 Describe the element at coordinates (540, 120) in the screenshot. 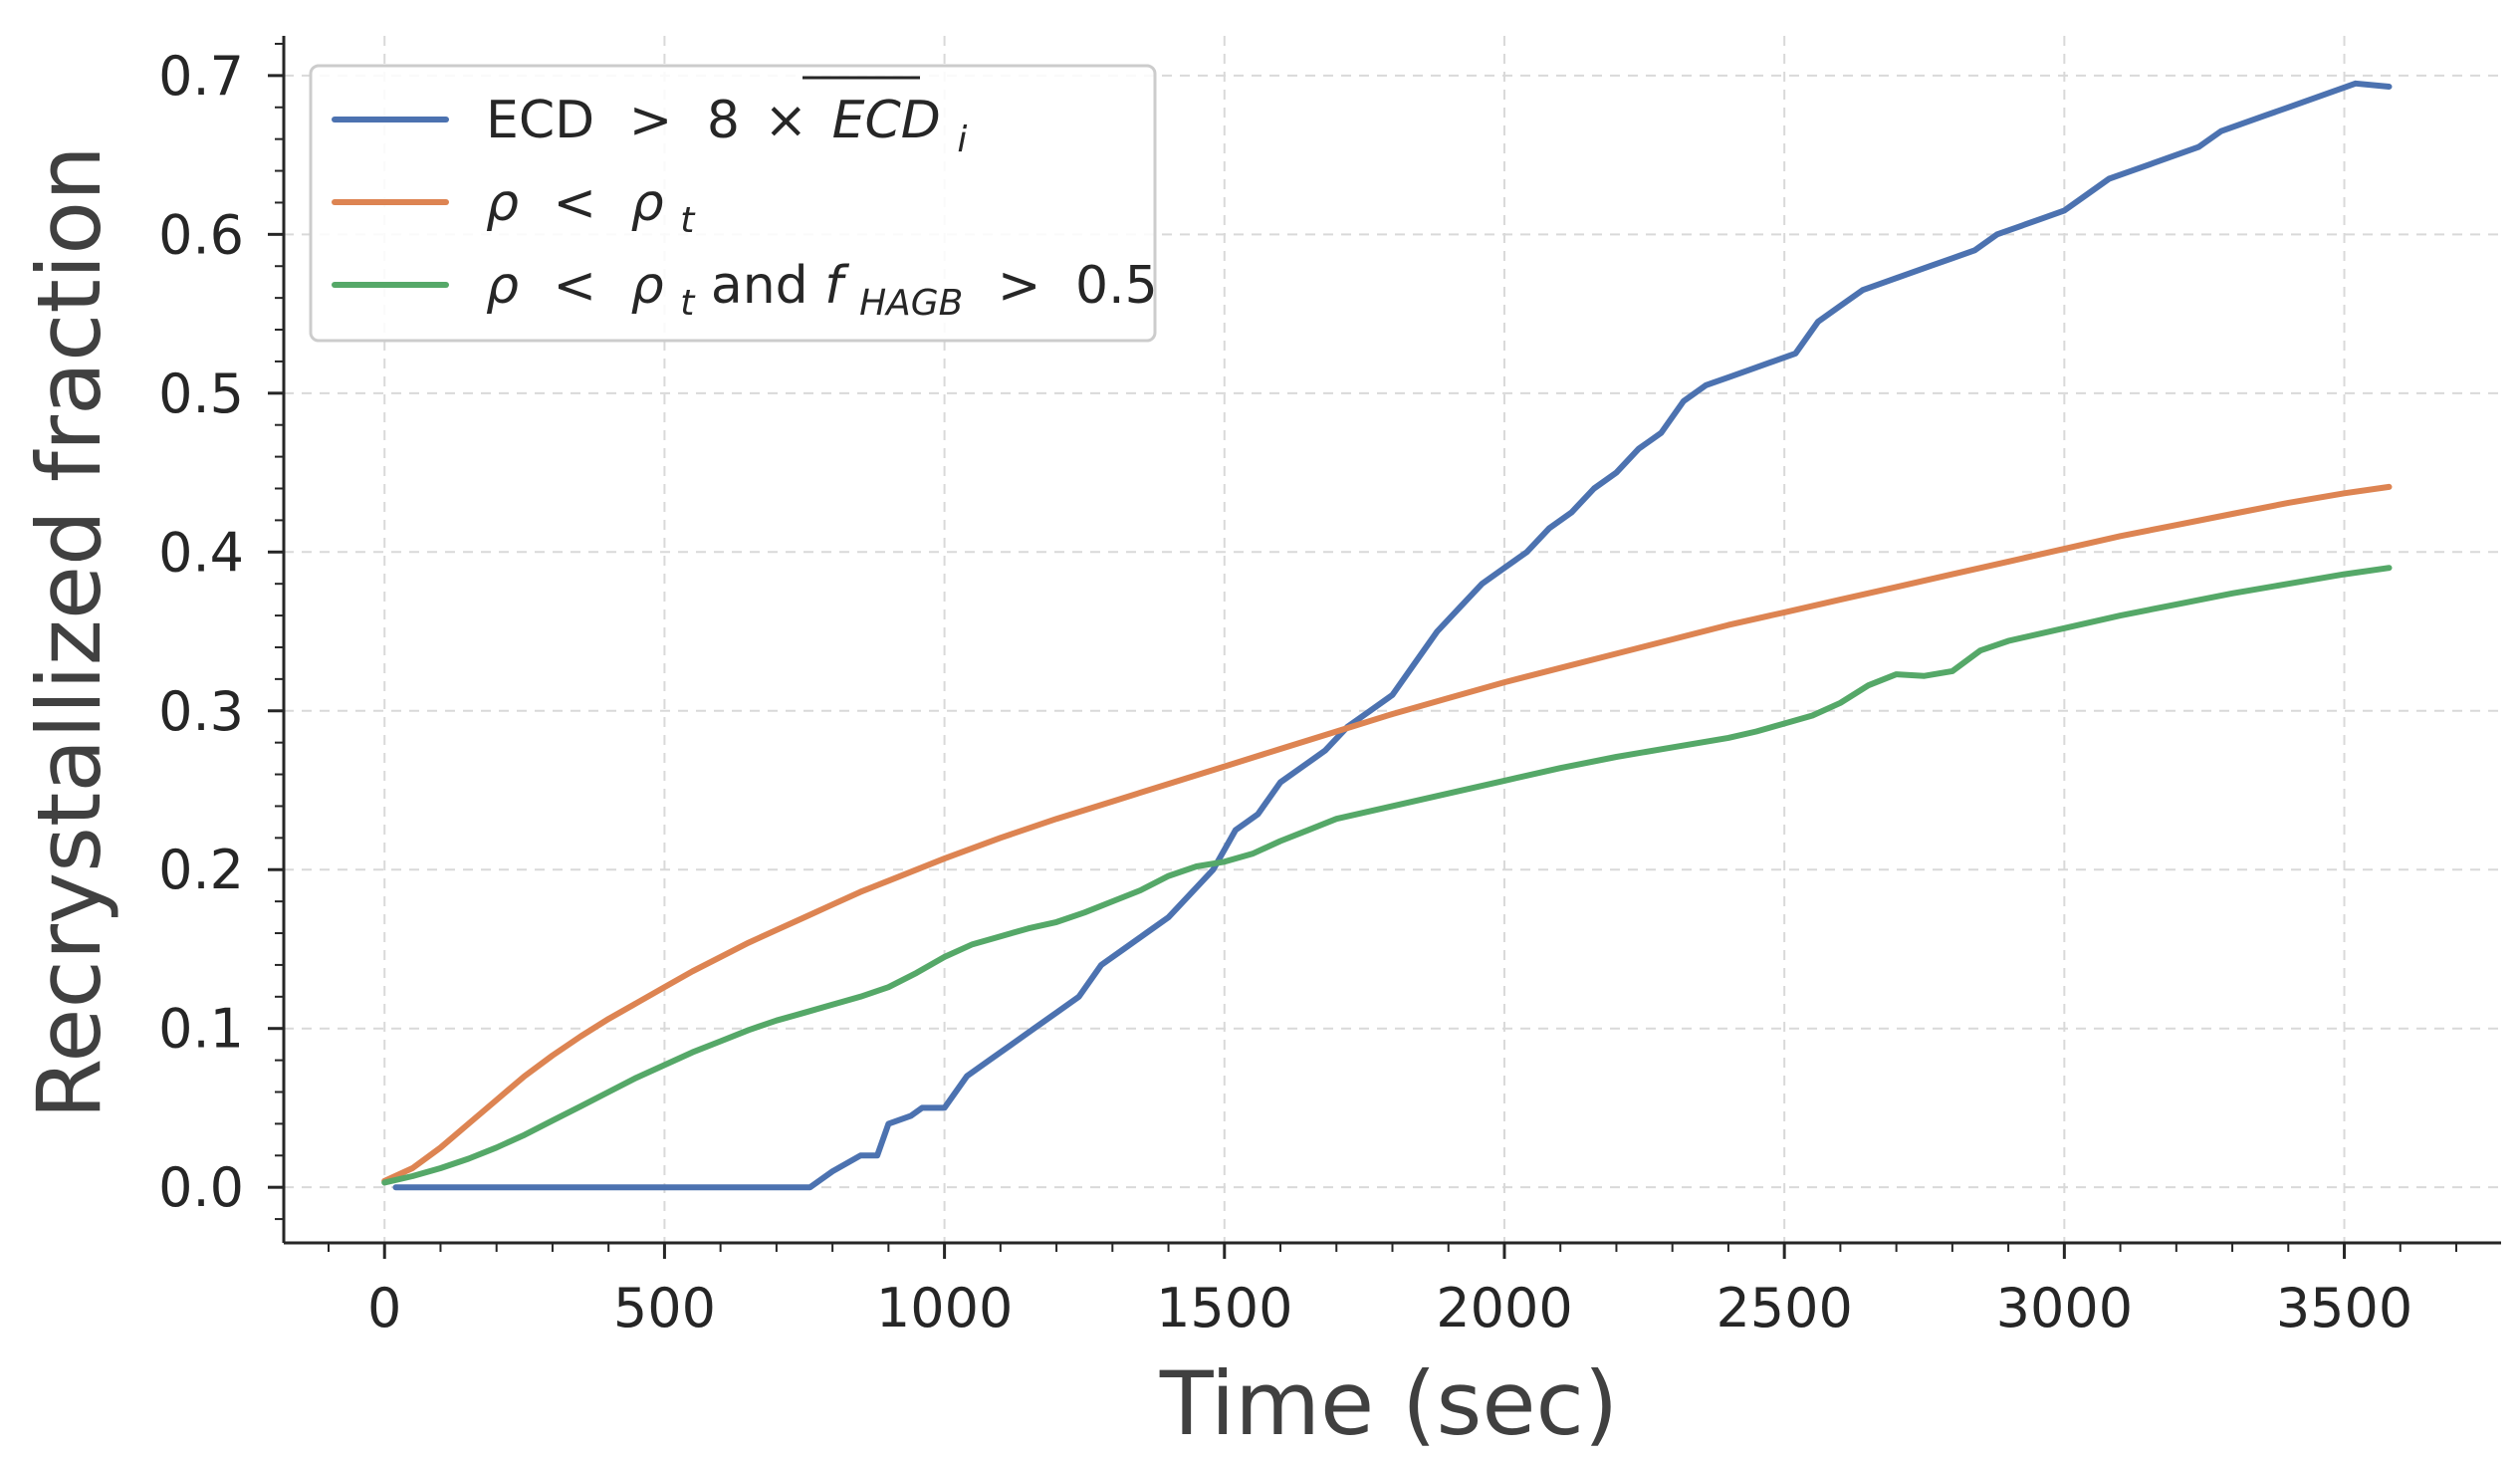

I see `legend-ecd-pre: ECD` at that location.